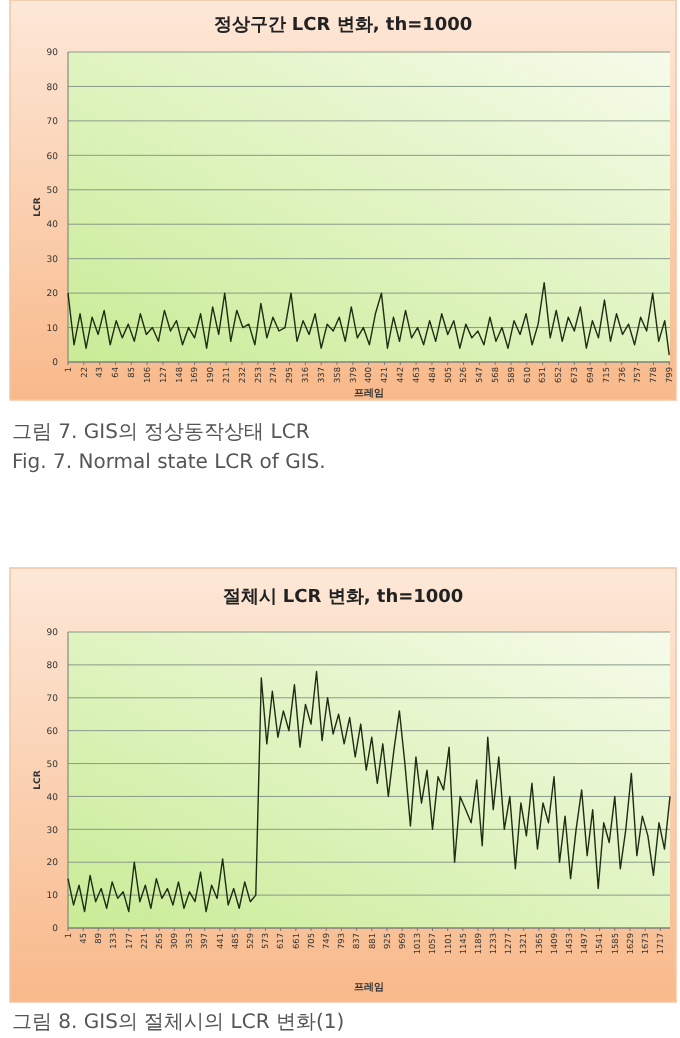 This screenshot has height=1038, width=680. I want to click on line-series, so click(368, 319).